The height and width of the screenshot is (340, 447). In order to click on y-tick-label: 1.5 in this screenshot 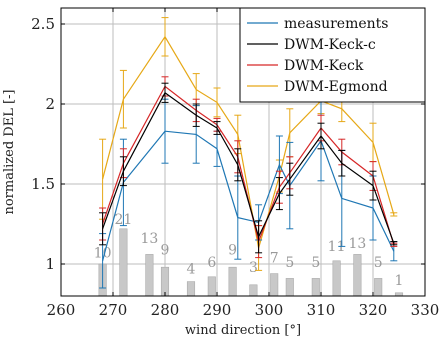, I will do `click(43, 184)`.